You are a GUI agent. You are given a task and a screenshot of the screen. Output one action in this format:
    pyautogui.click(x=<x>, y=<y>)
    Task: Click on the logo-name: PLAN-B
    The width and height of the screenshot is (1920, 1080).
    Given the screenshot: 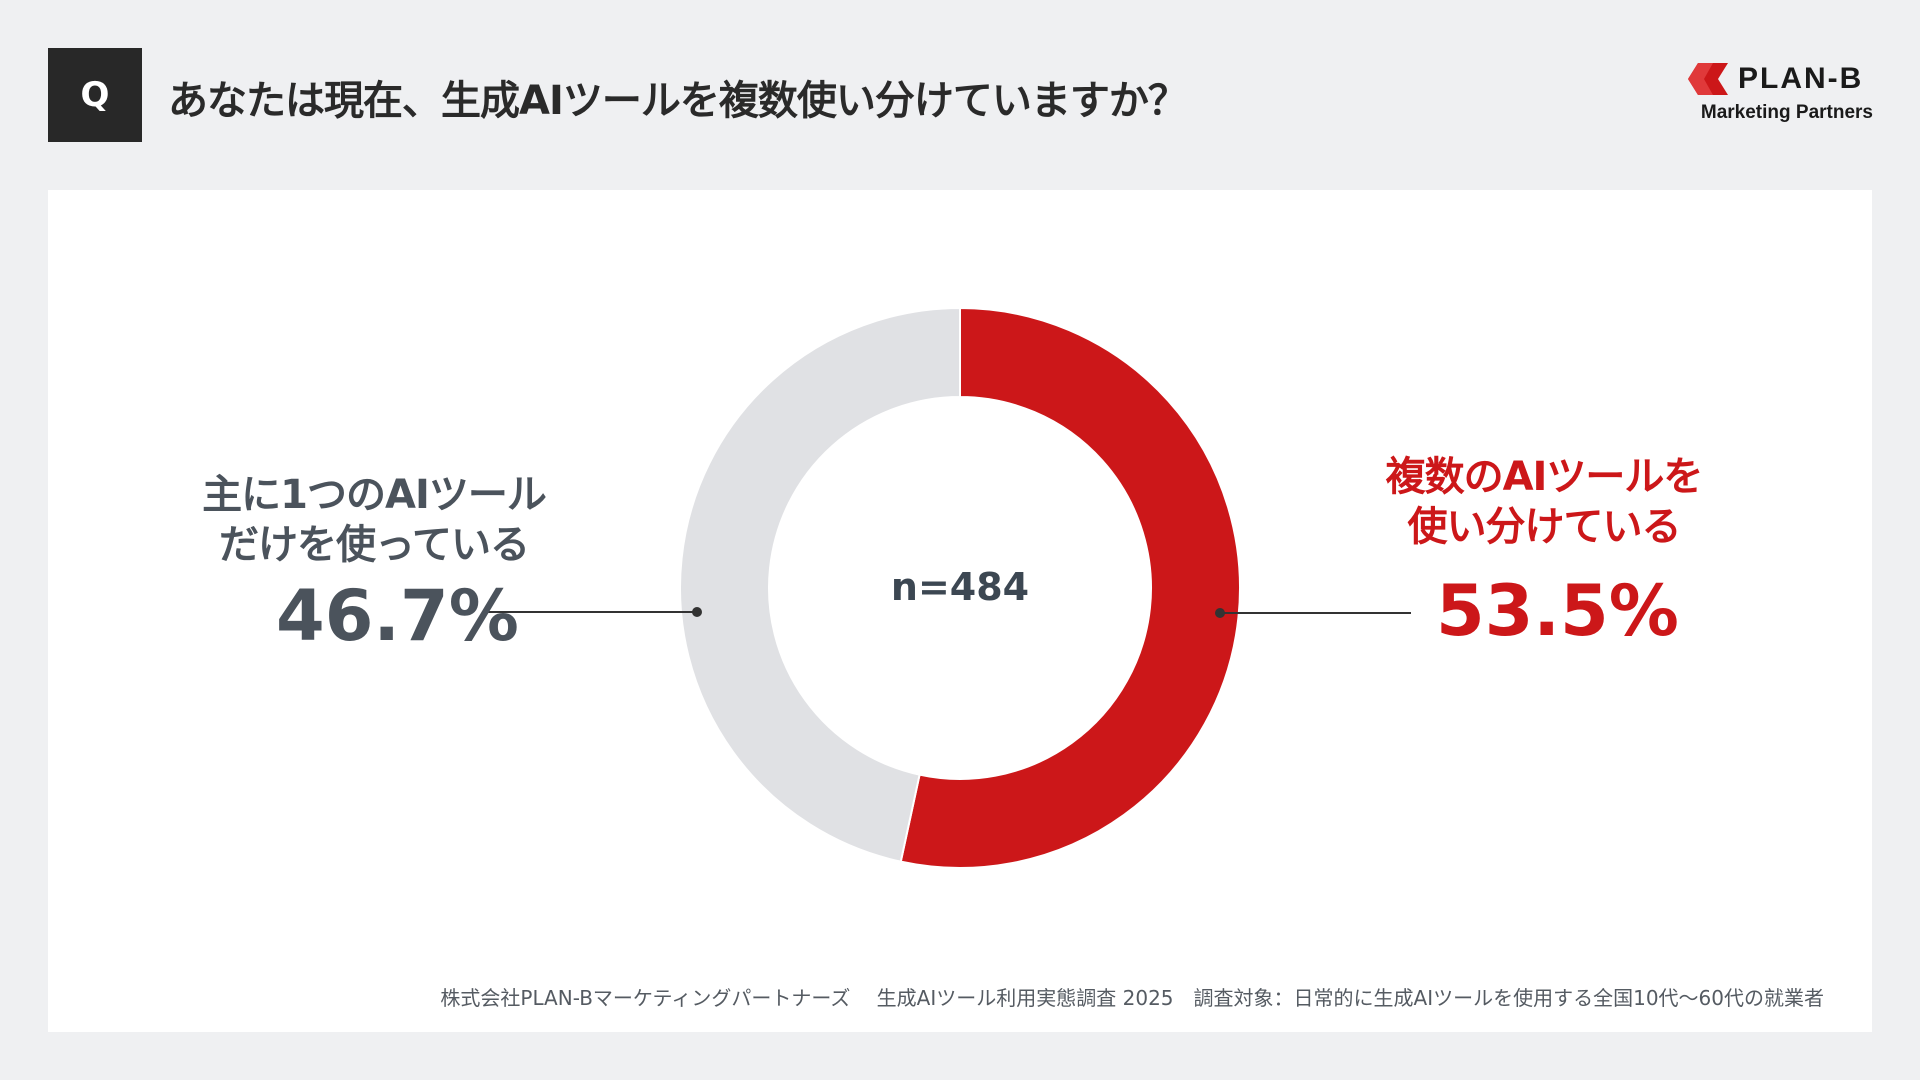 What is the action you would take?
    pyautogui.click(x=1801, y=78)
    